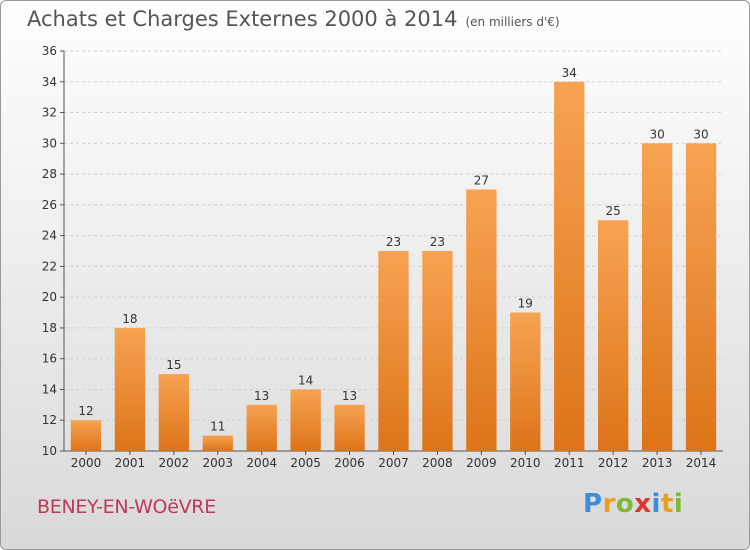 The height and width of the screenshot is (550, 750). What do you see at coordinates (86, 463) in the screenshot?
I see `x-tick-label: 2000` at bounding box center [86, 463].